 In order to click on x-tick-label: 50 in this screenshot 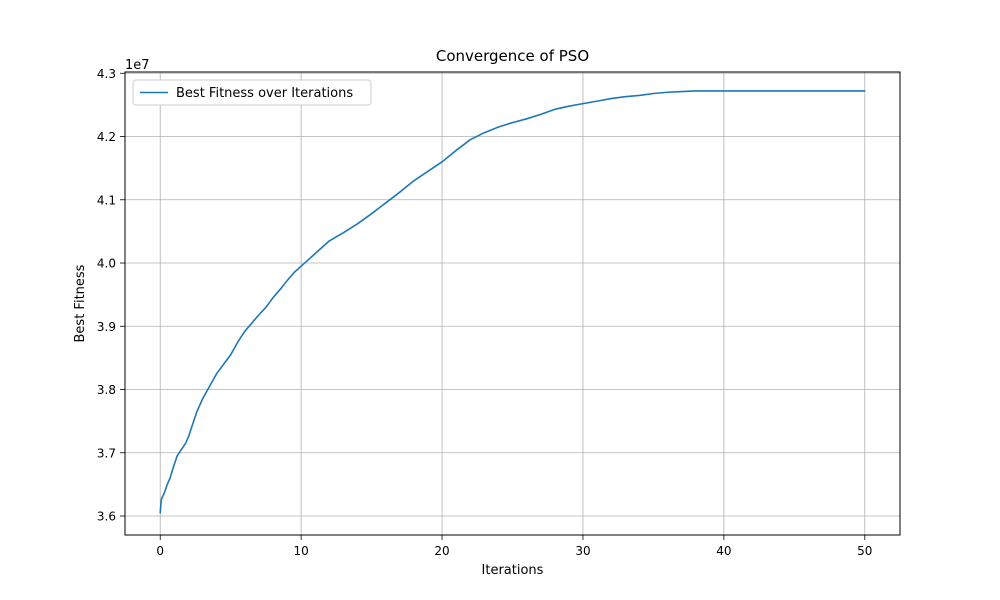, I will do `click(864, 551)`.